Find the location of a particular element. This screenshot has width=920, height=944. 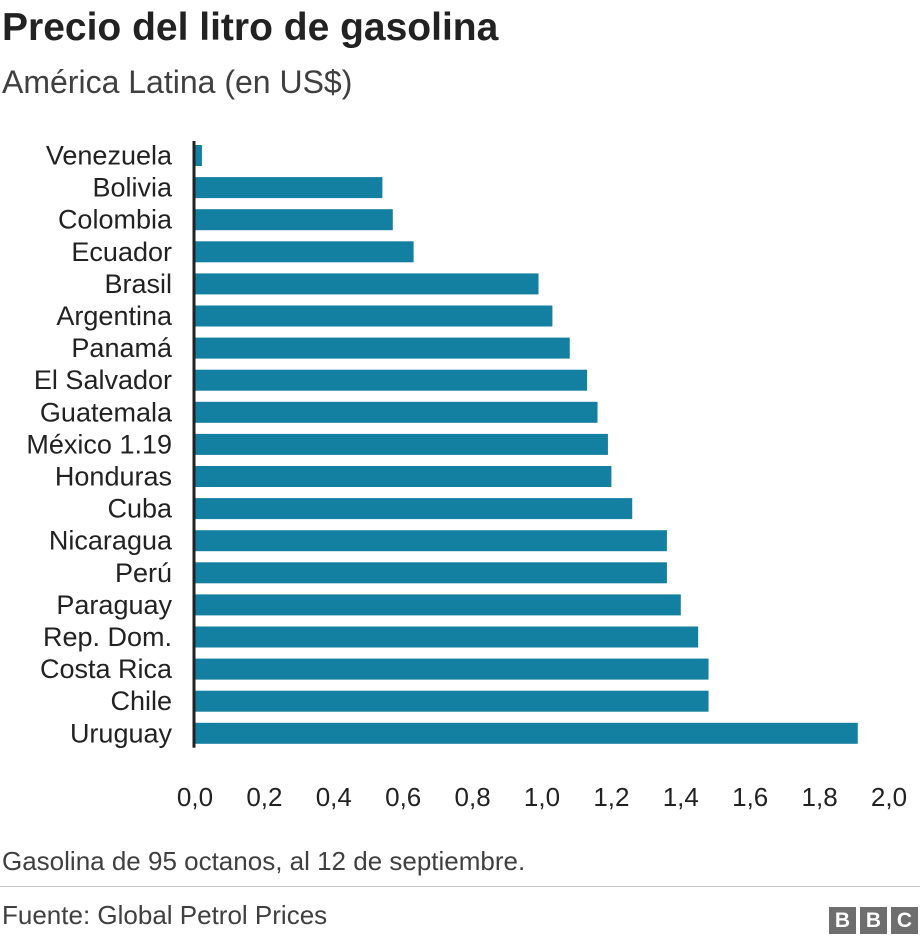

category-label: Bolivia is located at coordinates (132, 188).